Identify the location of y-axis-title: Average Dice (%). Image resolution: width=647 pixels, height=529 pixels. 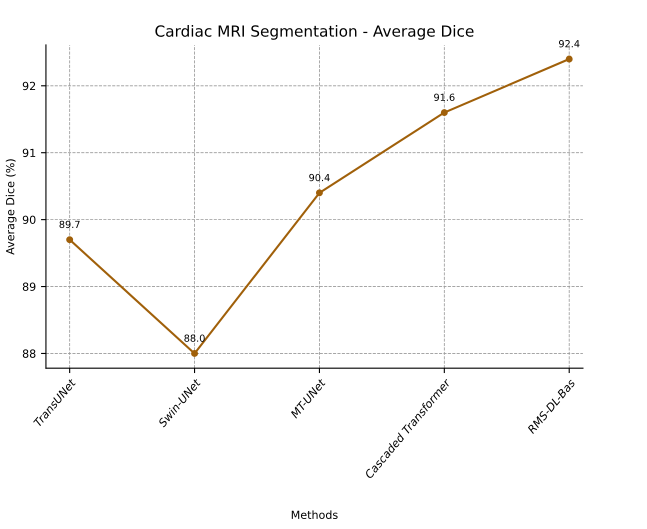
(11, 207).